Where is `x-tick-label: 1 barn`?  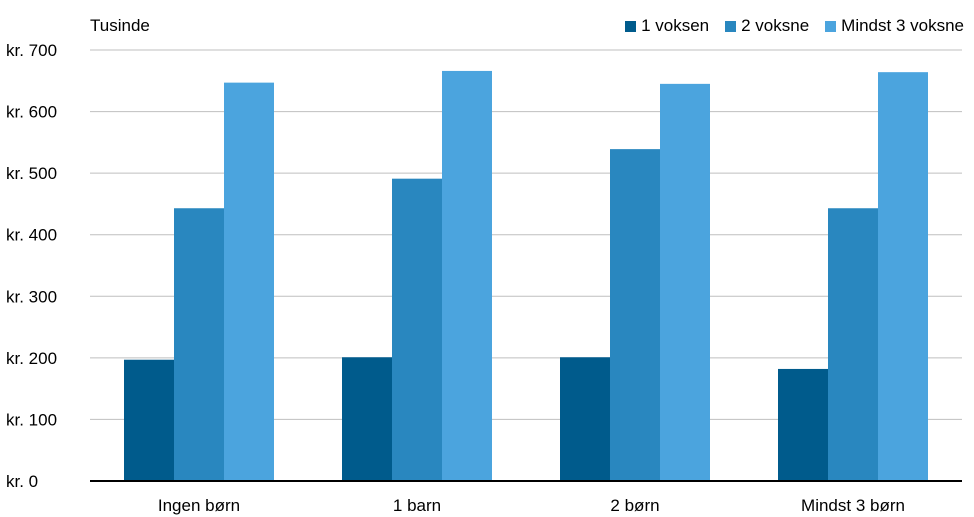
x-tick-label: 1 barn is located at coordinates (417, 505).